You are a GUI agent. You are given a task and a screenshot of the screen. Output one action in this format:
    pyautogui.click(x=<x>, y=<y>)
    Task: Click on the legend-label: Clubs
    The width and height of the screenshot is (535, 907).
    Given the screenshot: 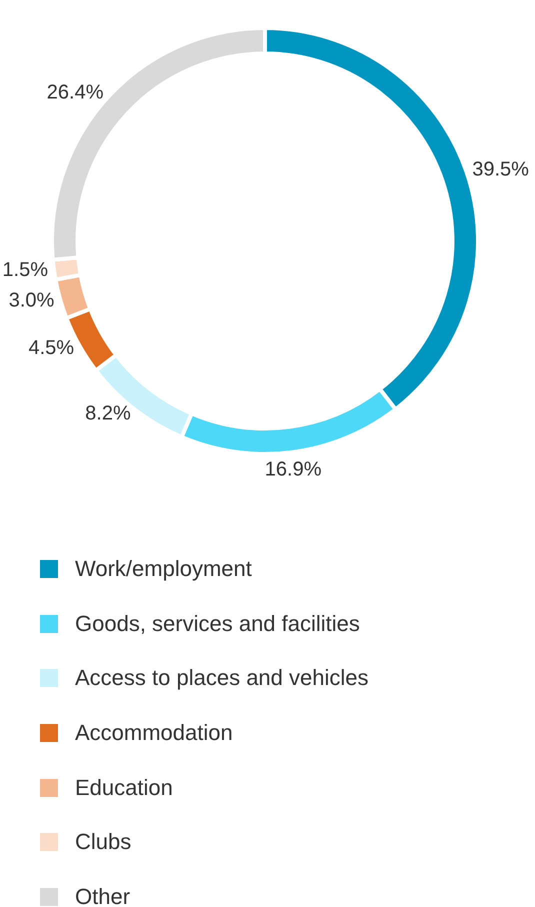 What is the action you would take?
    pyautogui.click(x=103, y=842)
    